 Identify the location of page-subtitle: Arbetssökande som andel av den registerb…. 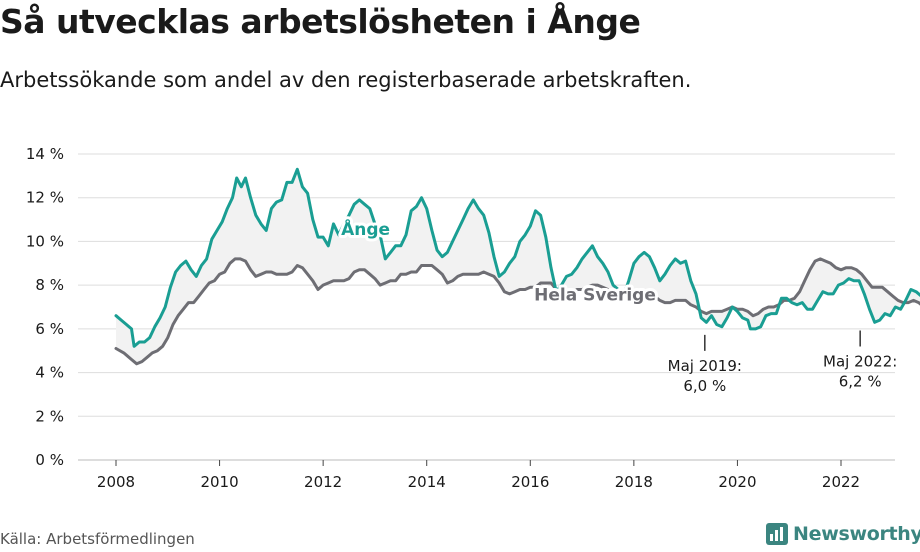
(346, 80).